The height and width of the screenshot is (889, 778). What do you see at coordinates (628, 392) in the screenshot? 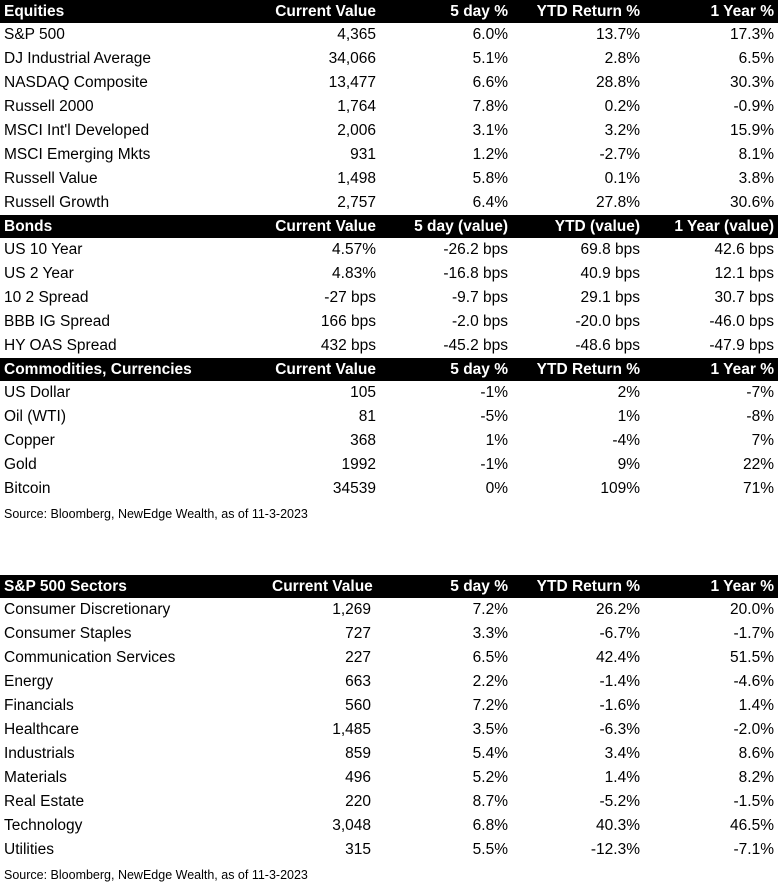
I see `cell-value: 2%` at bounding box center [628, 392].